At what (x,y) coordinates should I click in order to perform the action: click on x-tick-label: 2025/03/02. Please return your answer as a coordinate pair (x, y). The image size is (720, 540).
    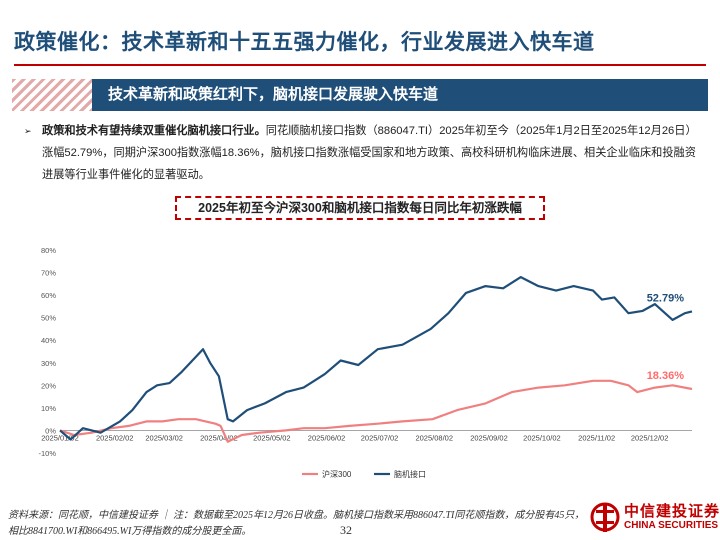
    Looking at the image, I should click on (164, 437).